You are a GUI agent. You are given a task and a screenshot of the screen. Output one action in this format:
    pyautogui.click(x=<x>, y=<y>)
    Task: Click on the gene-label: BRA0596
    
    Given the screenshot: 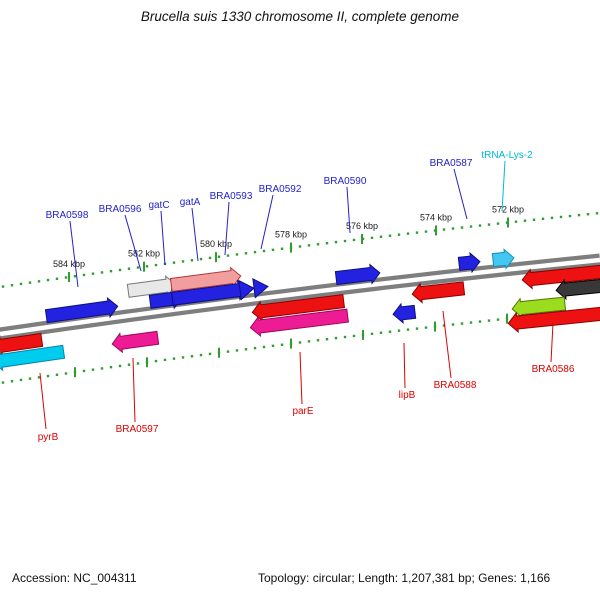 What is the action you would take?
    pyautogui.click(x=120, y=209)
    